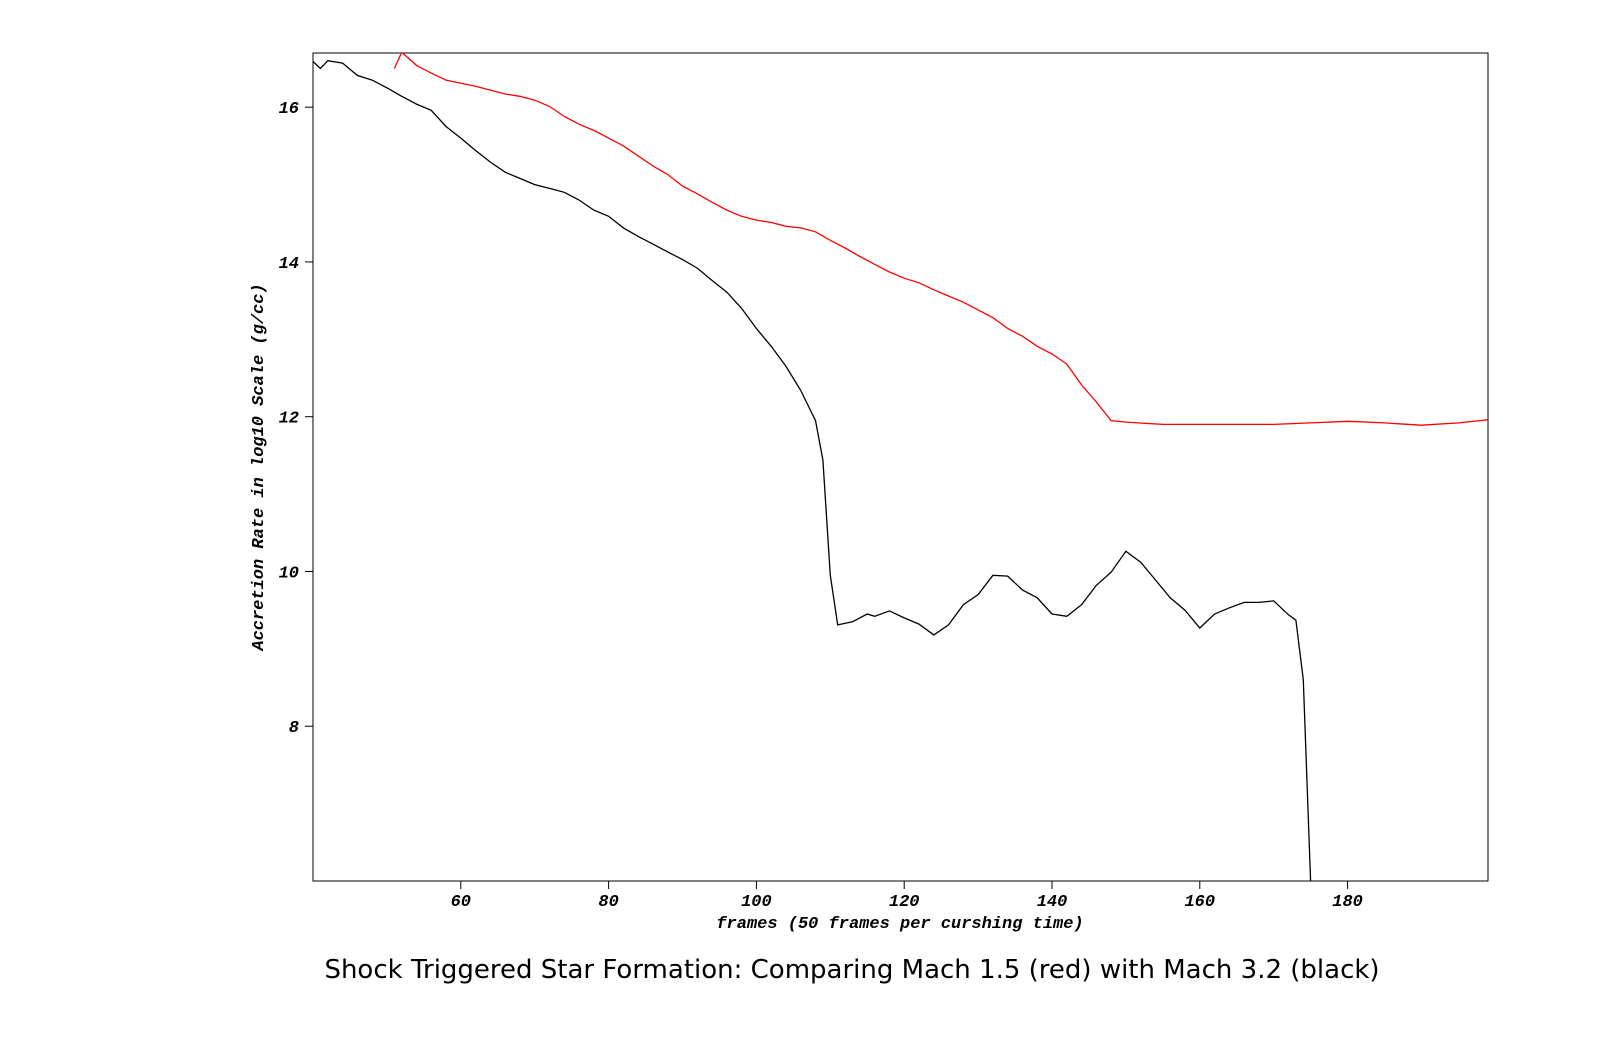 Image resolution: width=1600 pixels, height=1058 pixels. What do you see at coordinates (1347, 902) in the screenshot?
I see `x-tick-label: 180` at bounding box center [1347, 902].